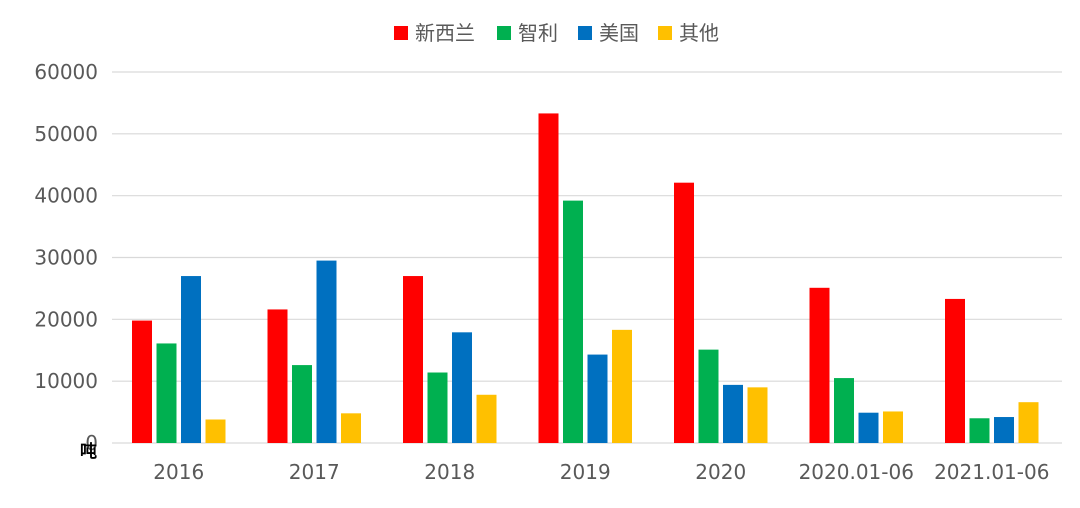  I want to click on legend-label: 其他, so click(699, 33).